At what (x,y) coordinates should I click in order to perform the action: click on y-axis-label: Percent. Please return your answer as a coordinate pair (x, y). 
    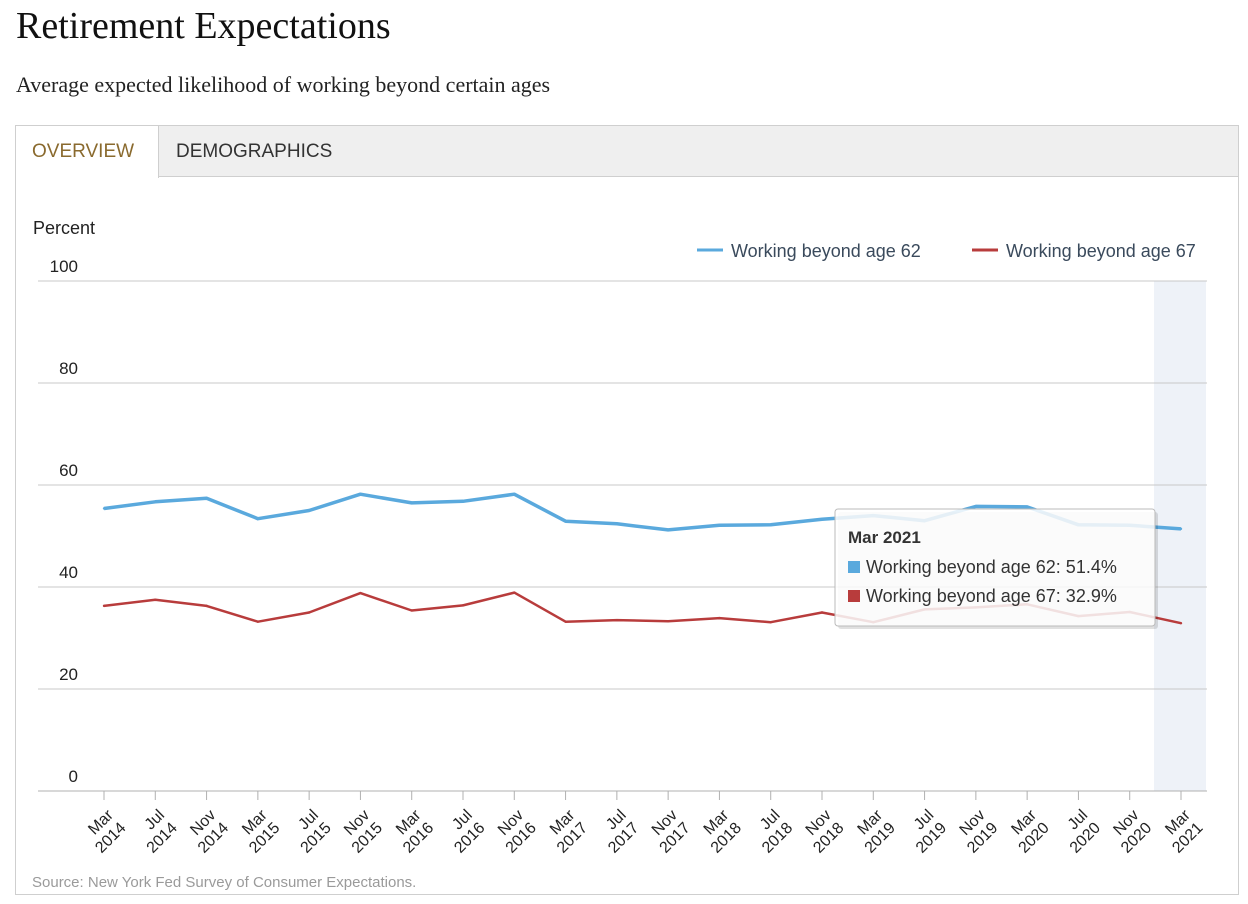
    Looking at the image, I should click on (64, 228).